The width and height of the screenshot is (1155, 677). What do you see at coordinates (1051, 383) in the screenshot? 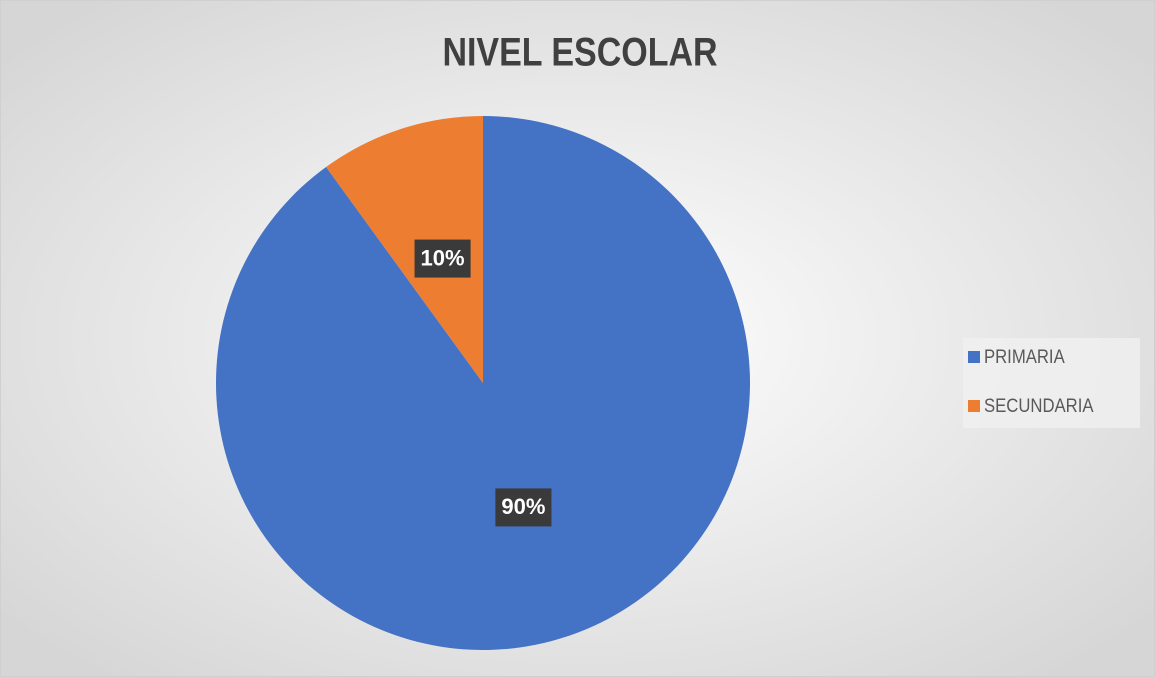
I see `legend-box` at bounding box center [1051, 383].